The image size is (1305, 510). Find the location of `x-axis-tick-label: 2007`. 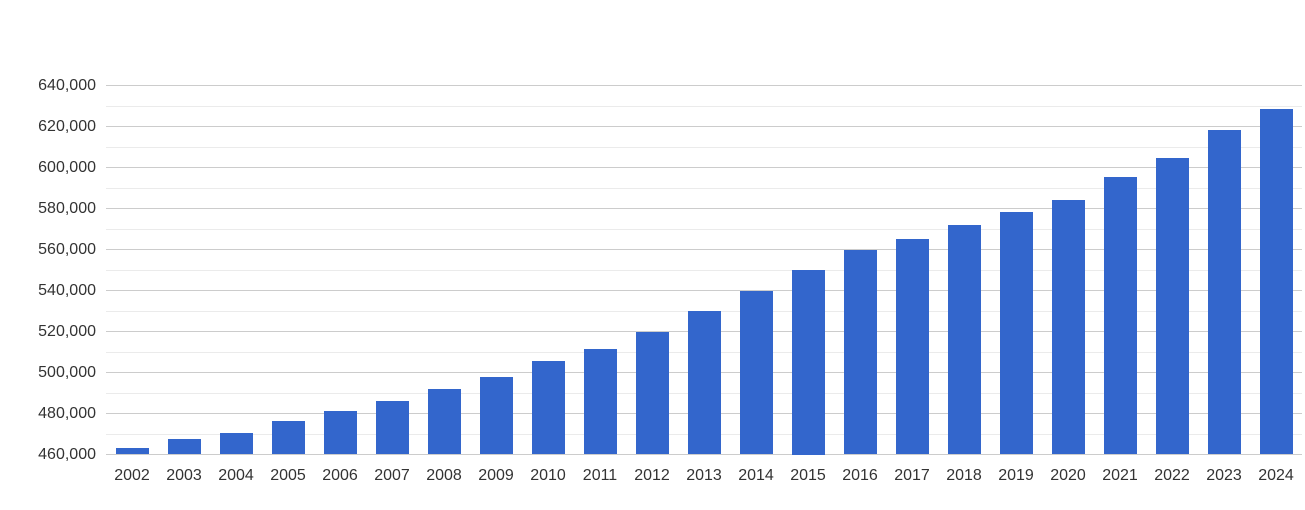

x-axis-tick-label: 2007 is located at coordinates (392, 475).